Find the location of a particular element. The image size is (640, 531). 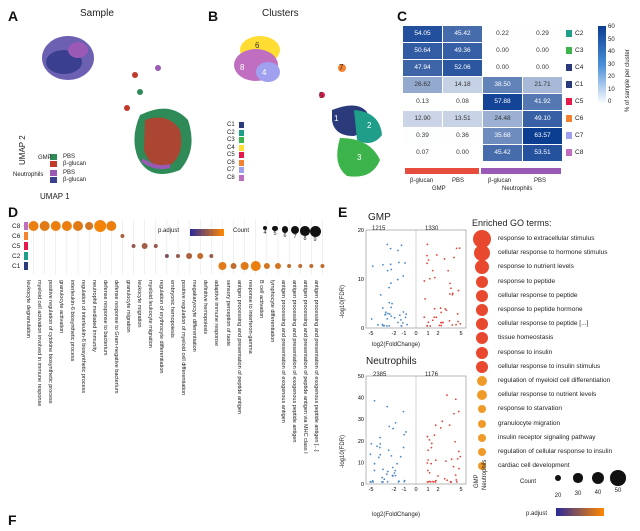

heatmap-row-label: C4 is located at coordinates (574, 67).